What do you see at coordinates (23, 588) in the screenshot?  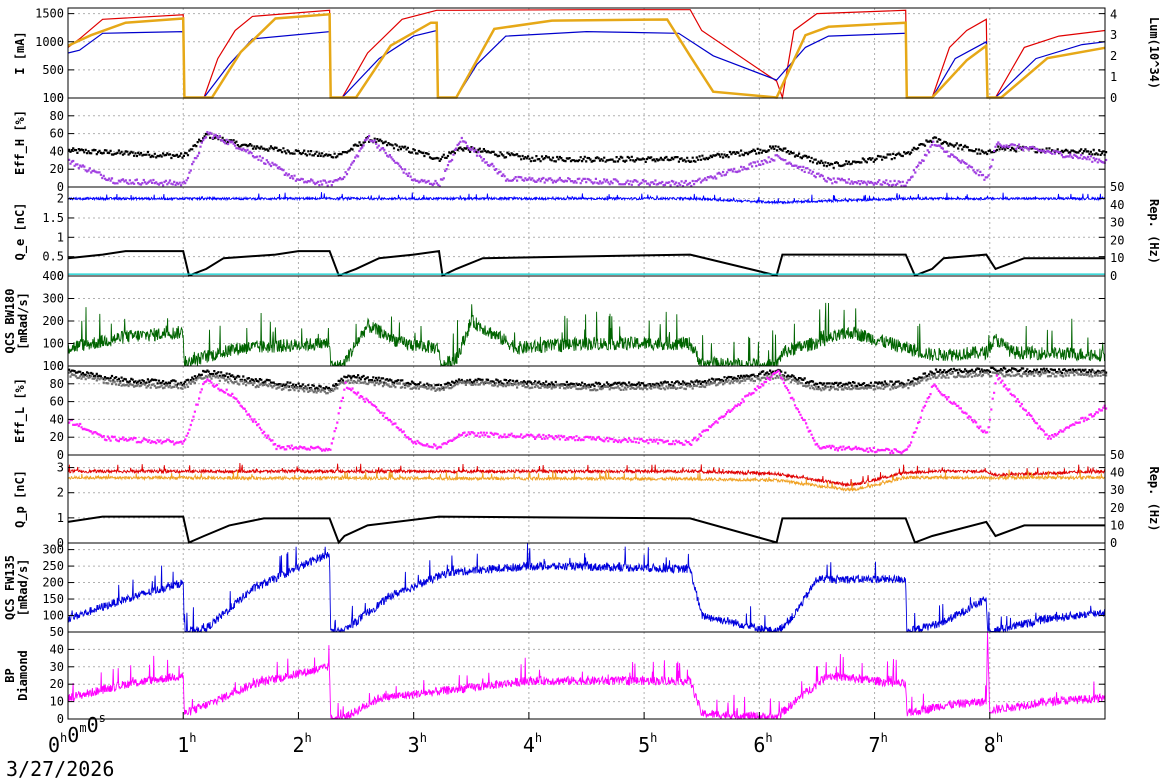 I see `y-axis-label-qcs_fw135-1: [mRad/s]` at bounding box center [23, 588].